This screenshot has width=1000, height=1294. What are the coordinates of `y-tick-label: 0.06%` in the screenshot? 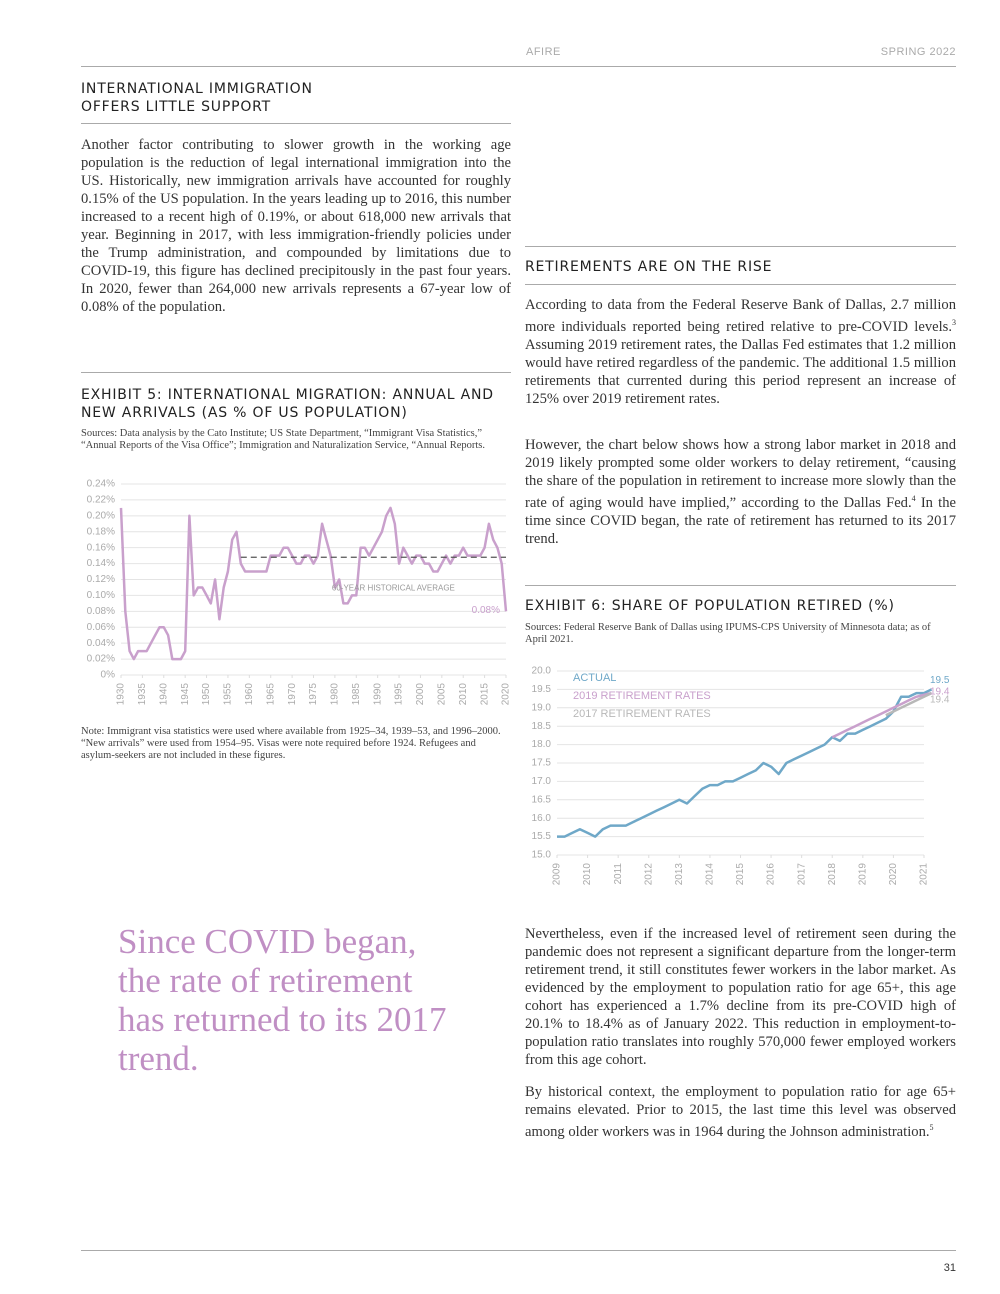 It's located at (101, 627).